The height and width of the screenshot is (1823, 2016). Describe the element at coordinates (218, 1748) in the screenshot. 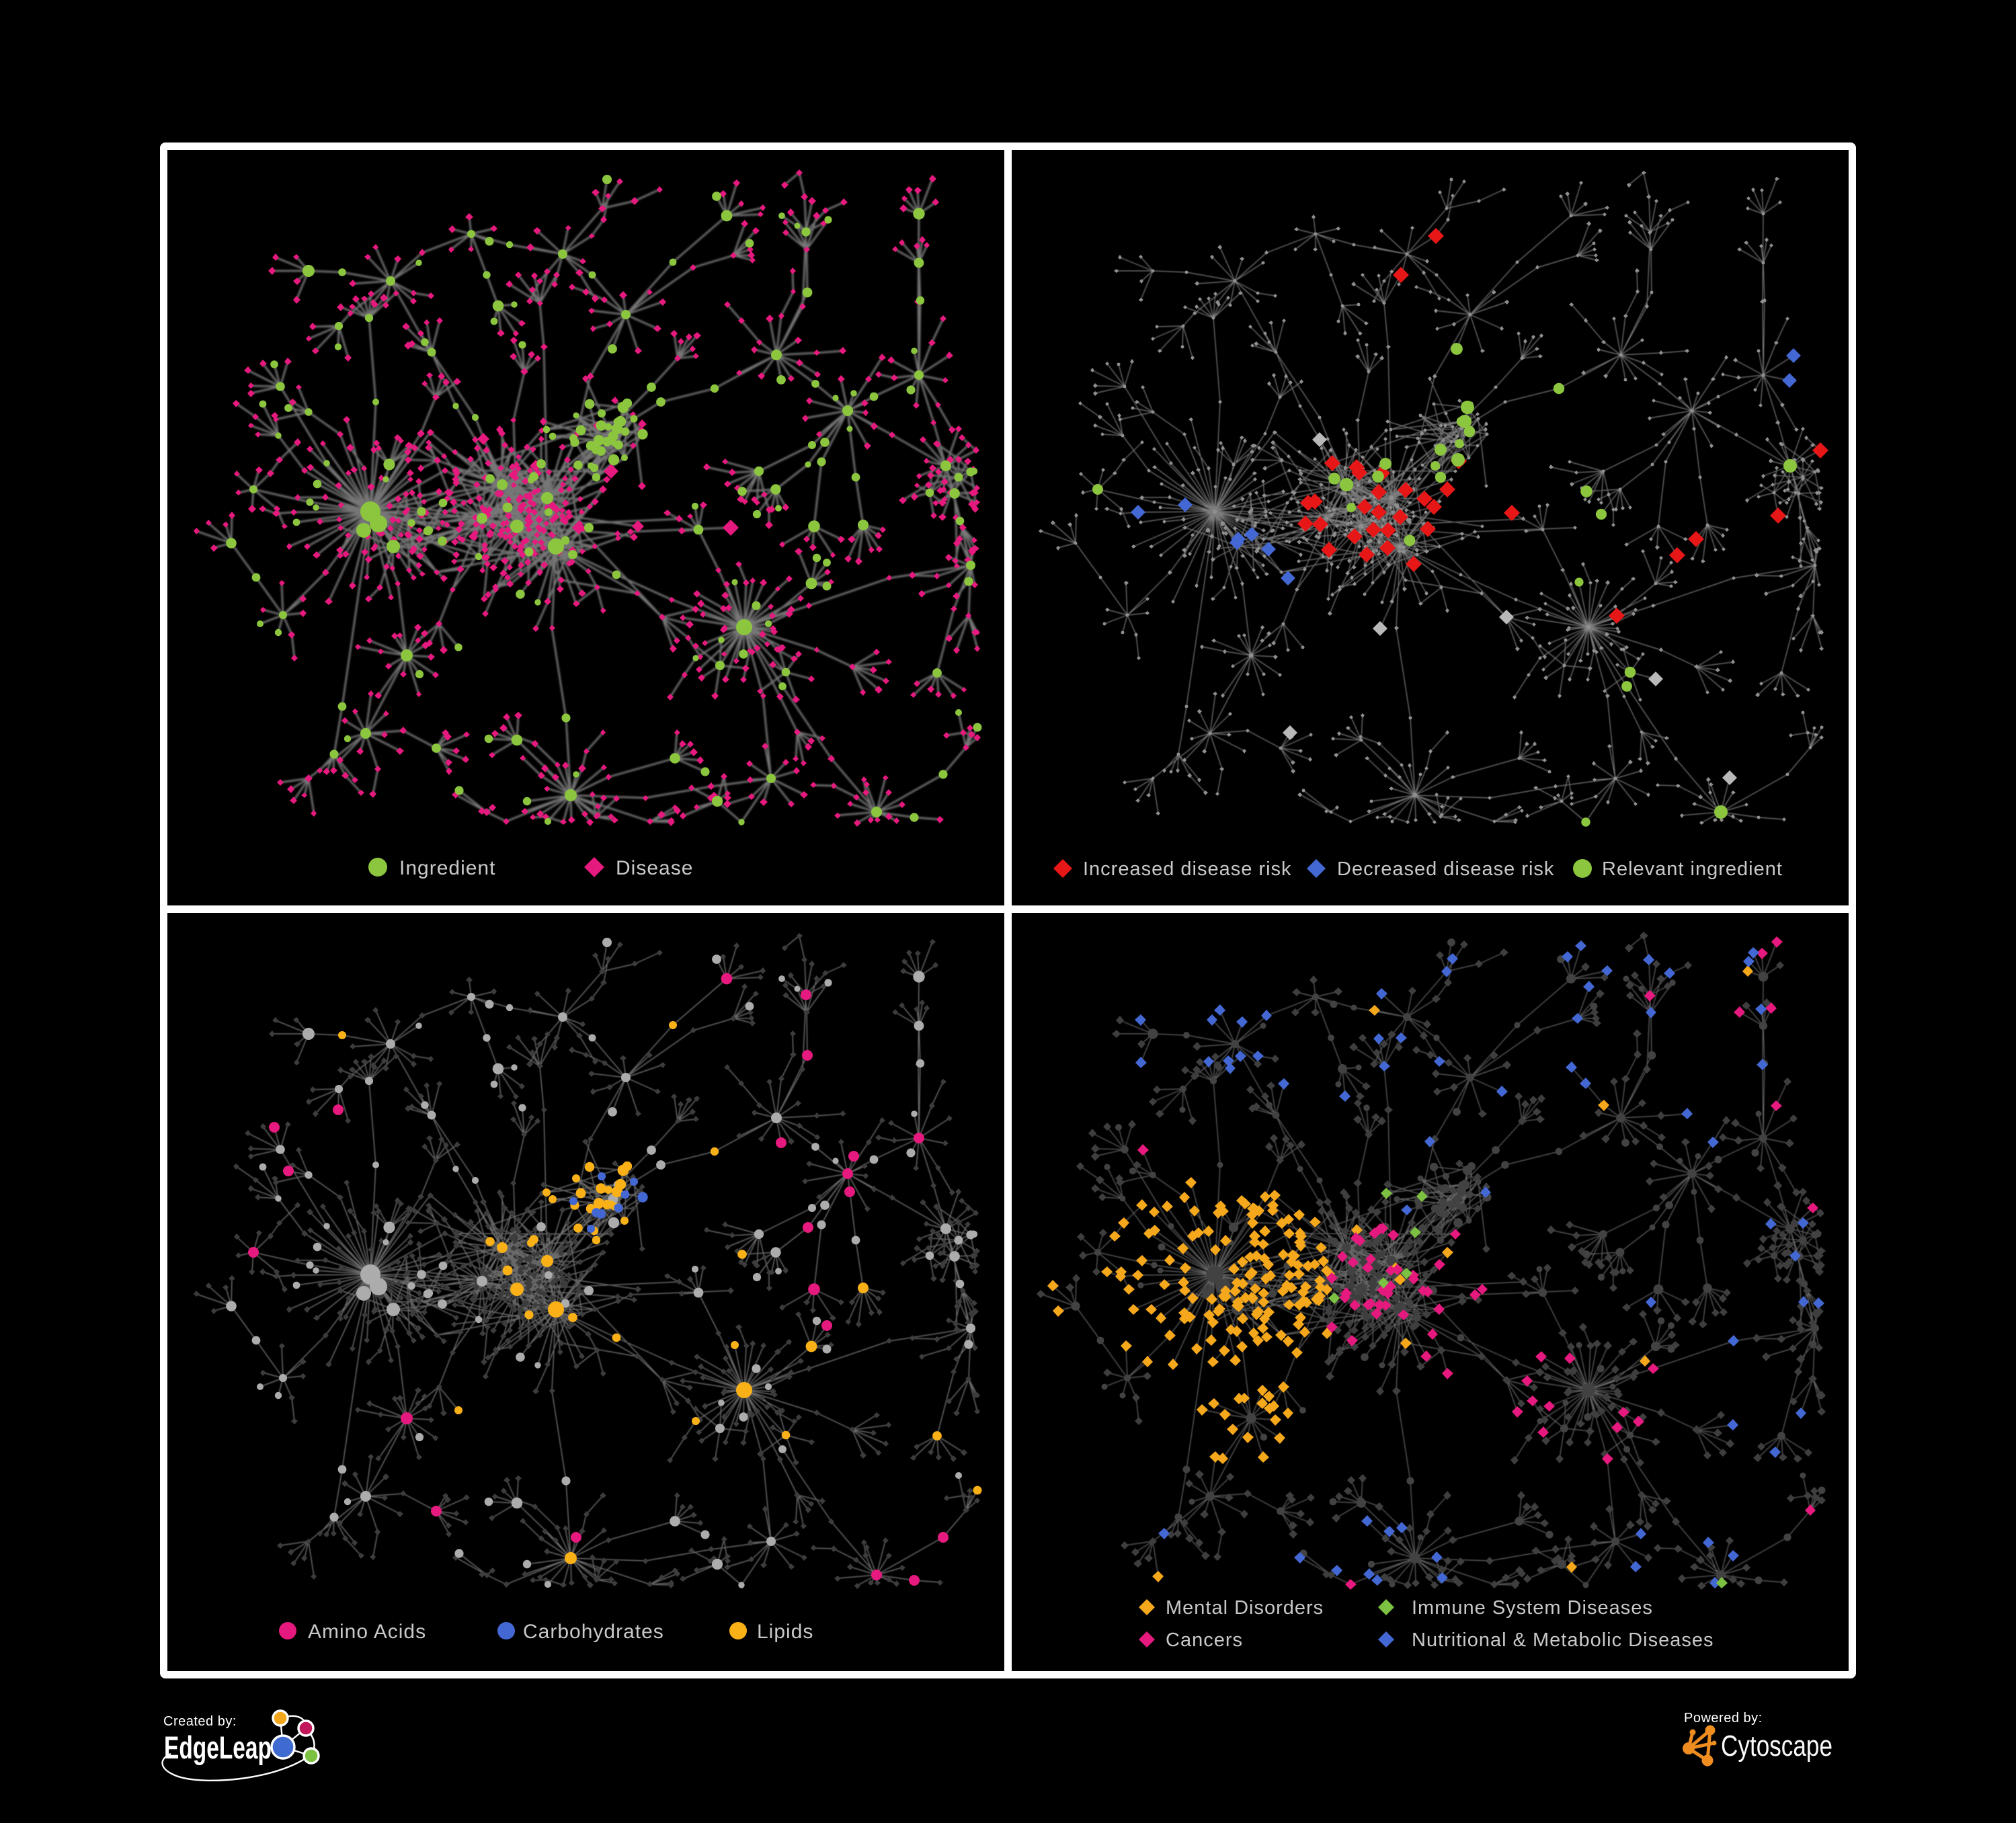

I see `svg-text: EdgeLeap` at that location.